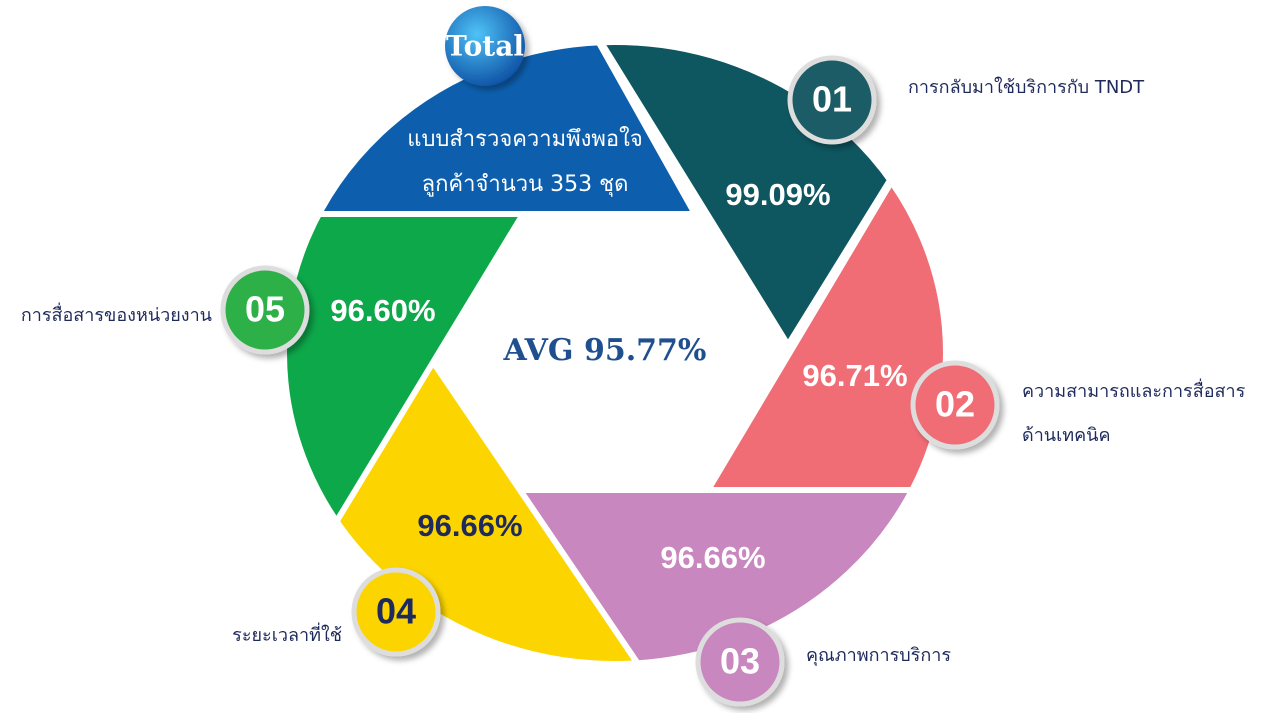 The height and width of the screenshot is (717, 1273). What do you see at coordinates (116, 314) in the screenshot?
I see `item-label: การสื่อสารของหน่วยงาน` at bounding box center [116, 314].